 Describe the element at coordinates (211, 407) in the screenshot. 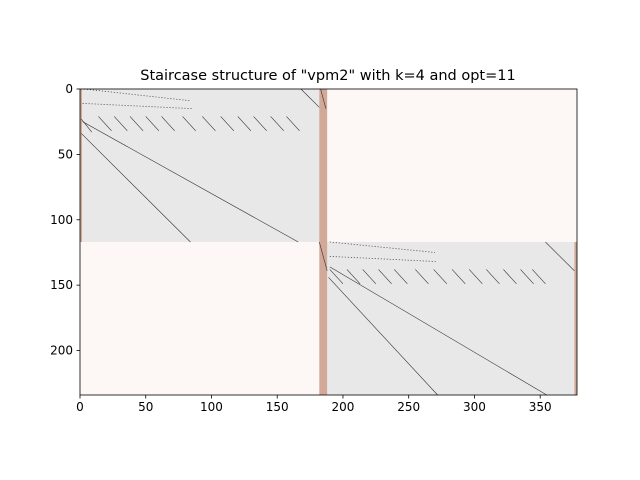

I see `x-tick-label-100: 100` at that location.